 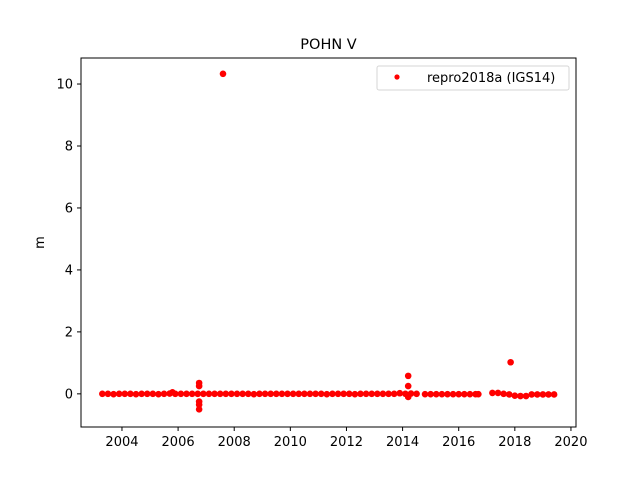 What do you see at coordinates (121, 442) in the screenshot?
I see `x-tick-label: 2004` at bounding box center [121, 442].